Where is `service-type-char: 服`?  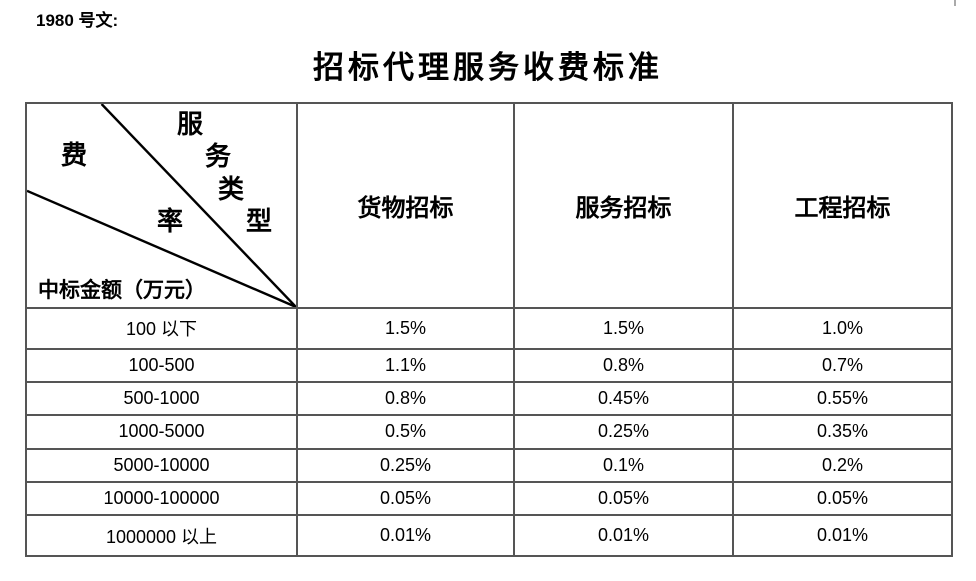 service-type-char: 服 is located at coordinates (190, 124).